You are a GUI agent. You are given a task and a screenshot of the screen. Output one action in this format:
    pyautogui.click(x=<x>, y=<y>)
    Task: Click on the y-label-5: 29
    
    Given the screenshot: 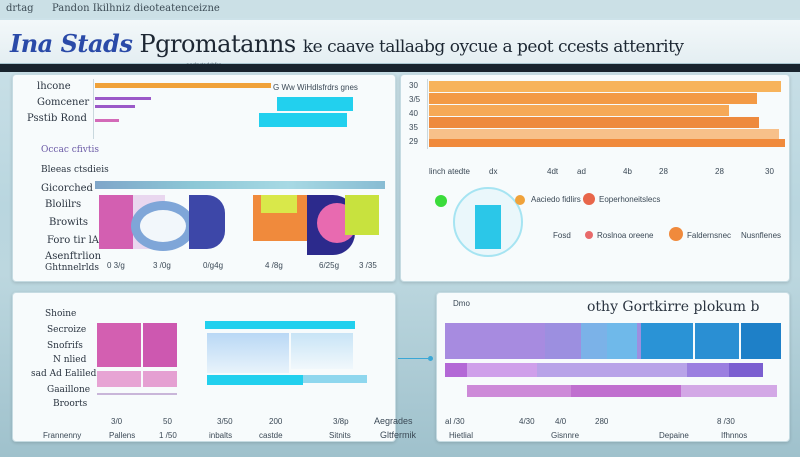 What is the action you would take?
    pyautogui.click(x=413, y=141)
    